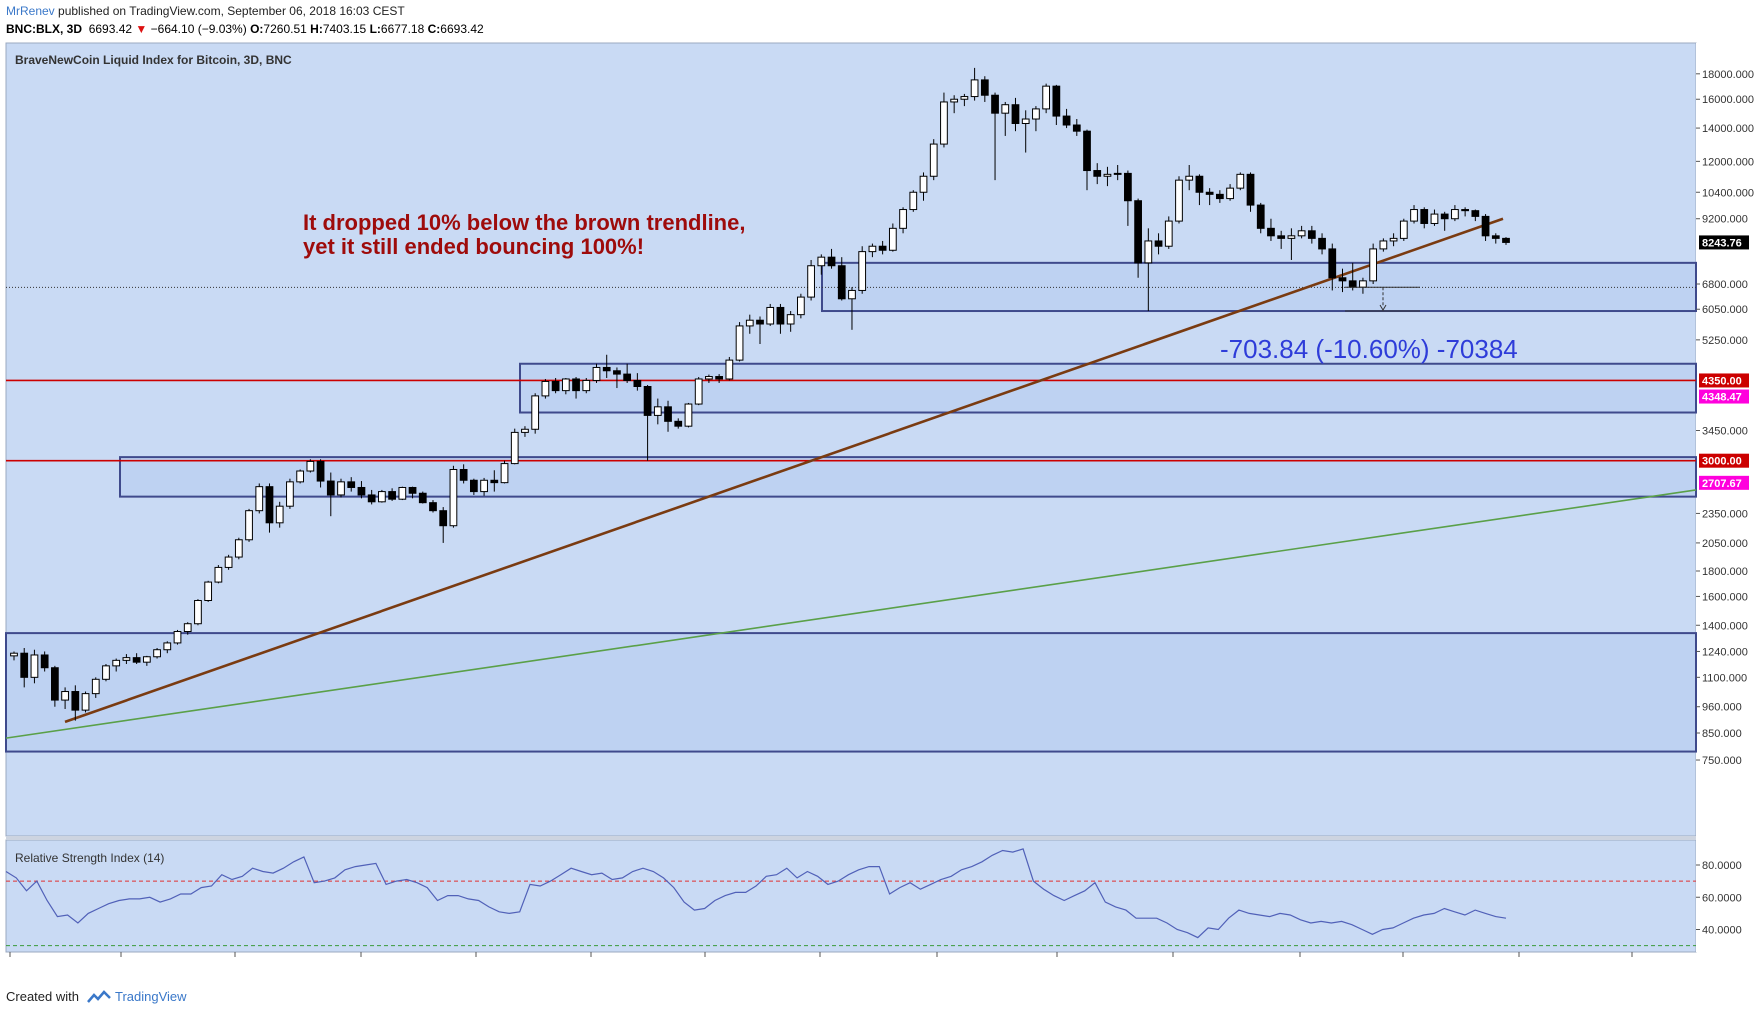 The image size is (1758, 1015). Describe the element at coordinates (756, 893) in the screenshot. I see `rsi-line` at that location.